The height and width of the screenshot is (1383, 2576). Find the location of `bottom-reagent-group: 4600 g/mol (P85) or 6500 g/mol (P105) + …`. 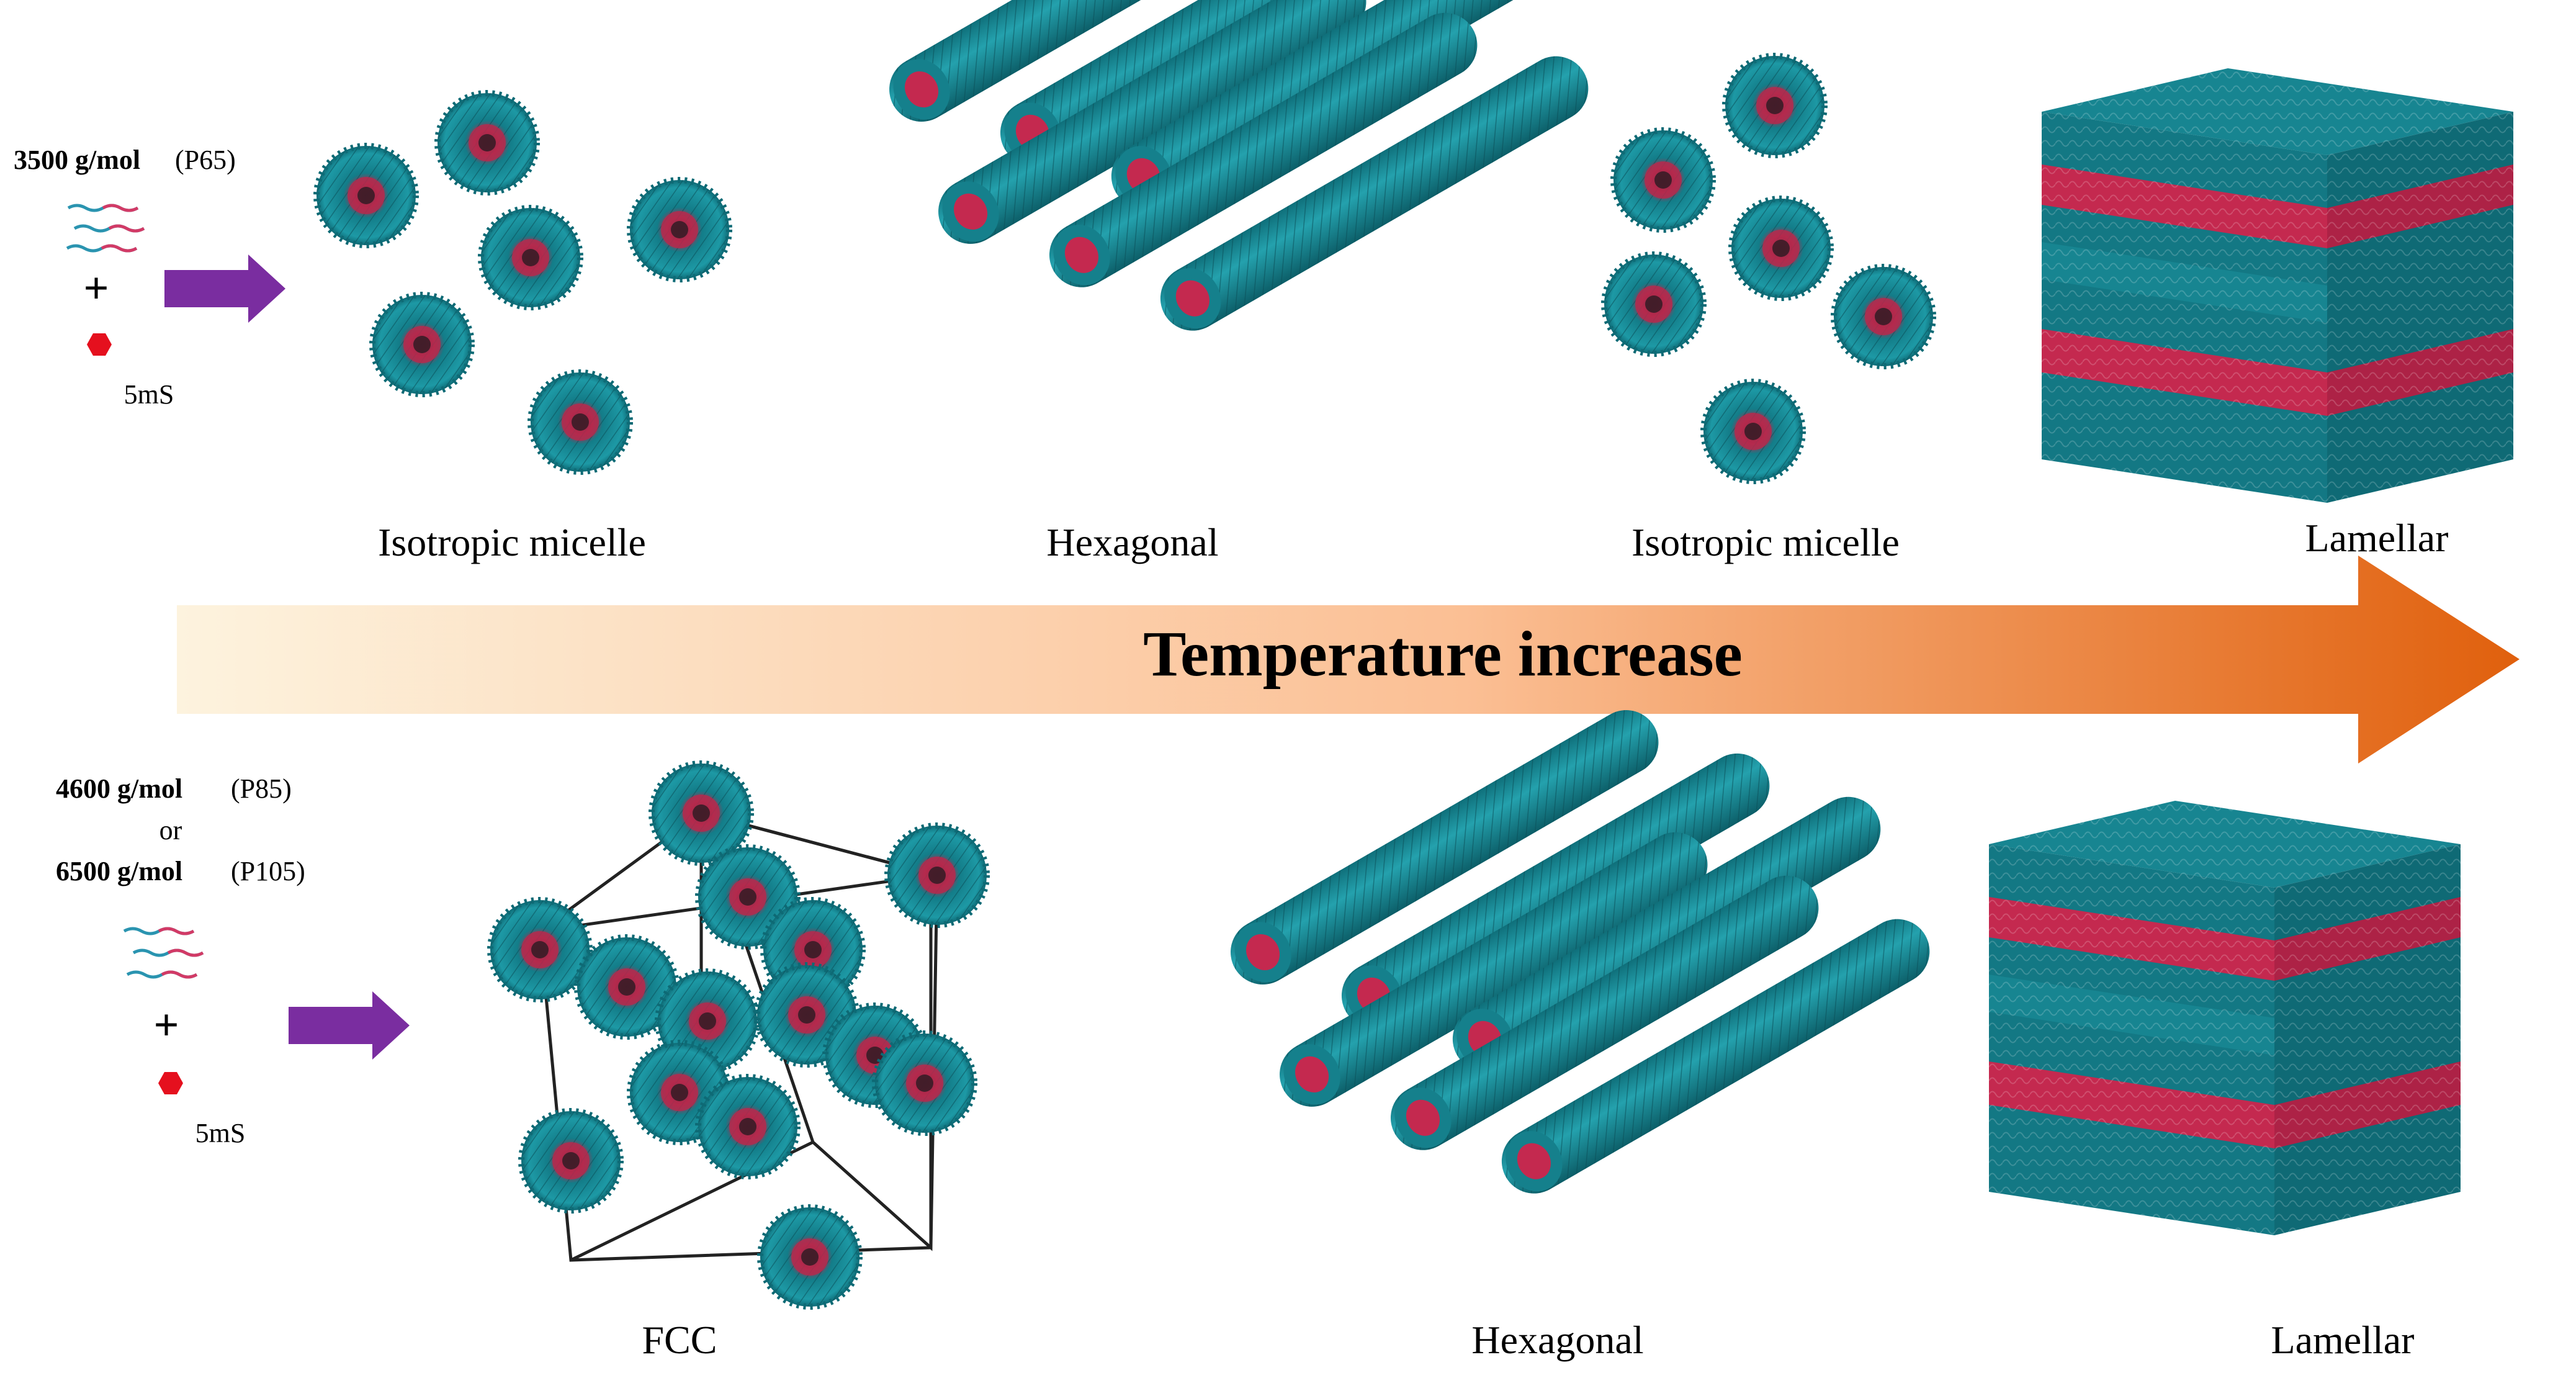

bottom-reagent-group: 4600 g/mol (P85) or 6500 g/mol (P105) + … is located at coordinates (181, 961).